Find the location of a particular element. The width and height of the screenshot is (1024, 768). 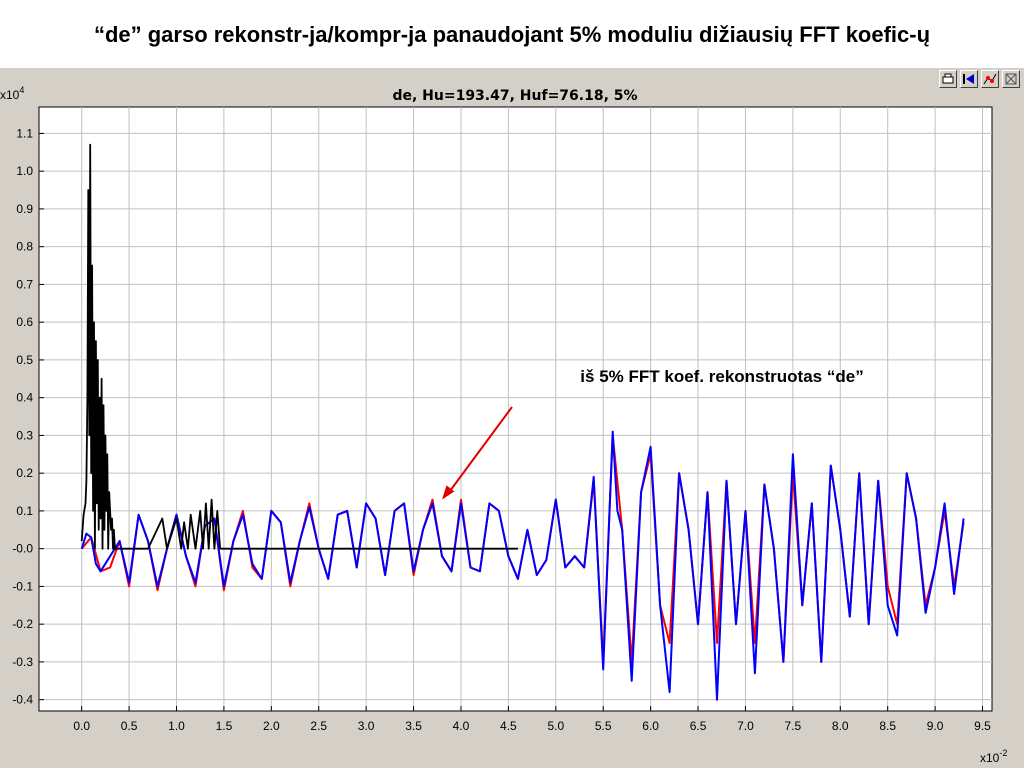

x-tick-label: 7.5 is located at coordinates (793, 726).